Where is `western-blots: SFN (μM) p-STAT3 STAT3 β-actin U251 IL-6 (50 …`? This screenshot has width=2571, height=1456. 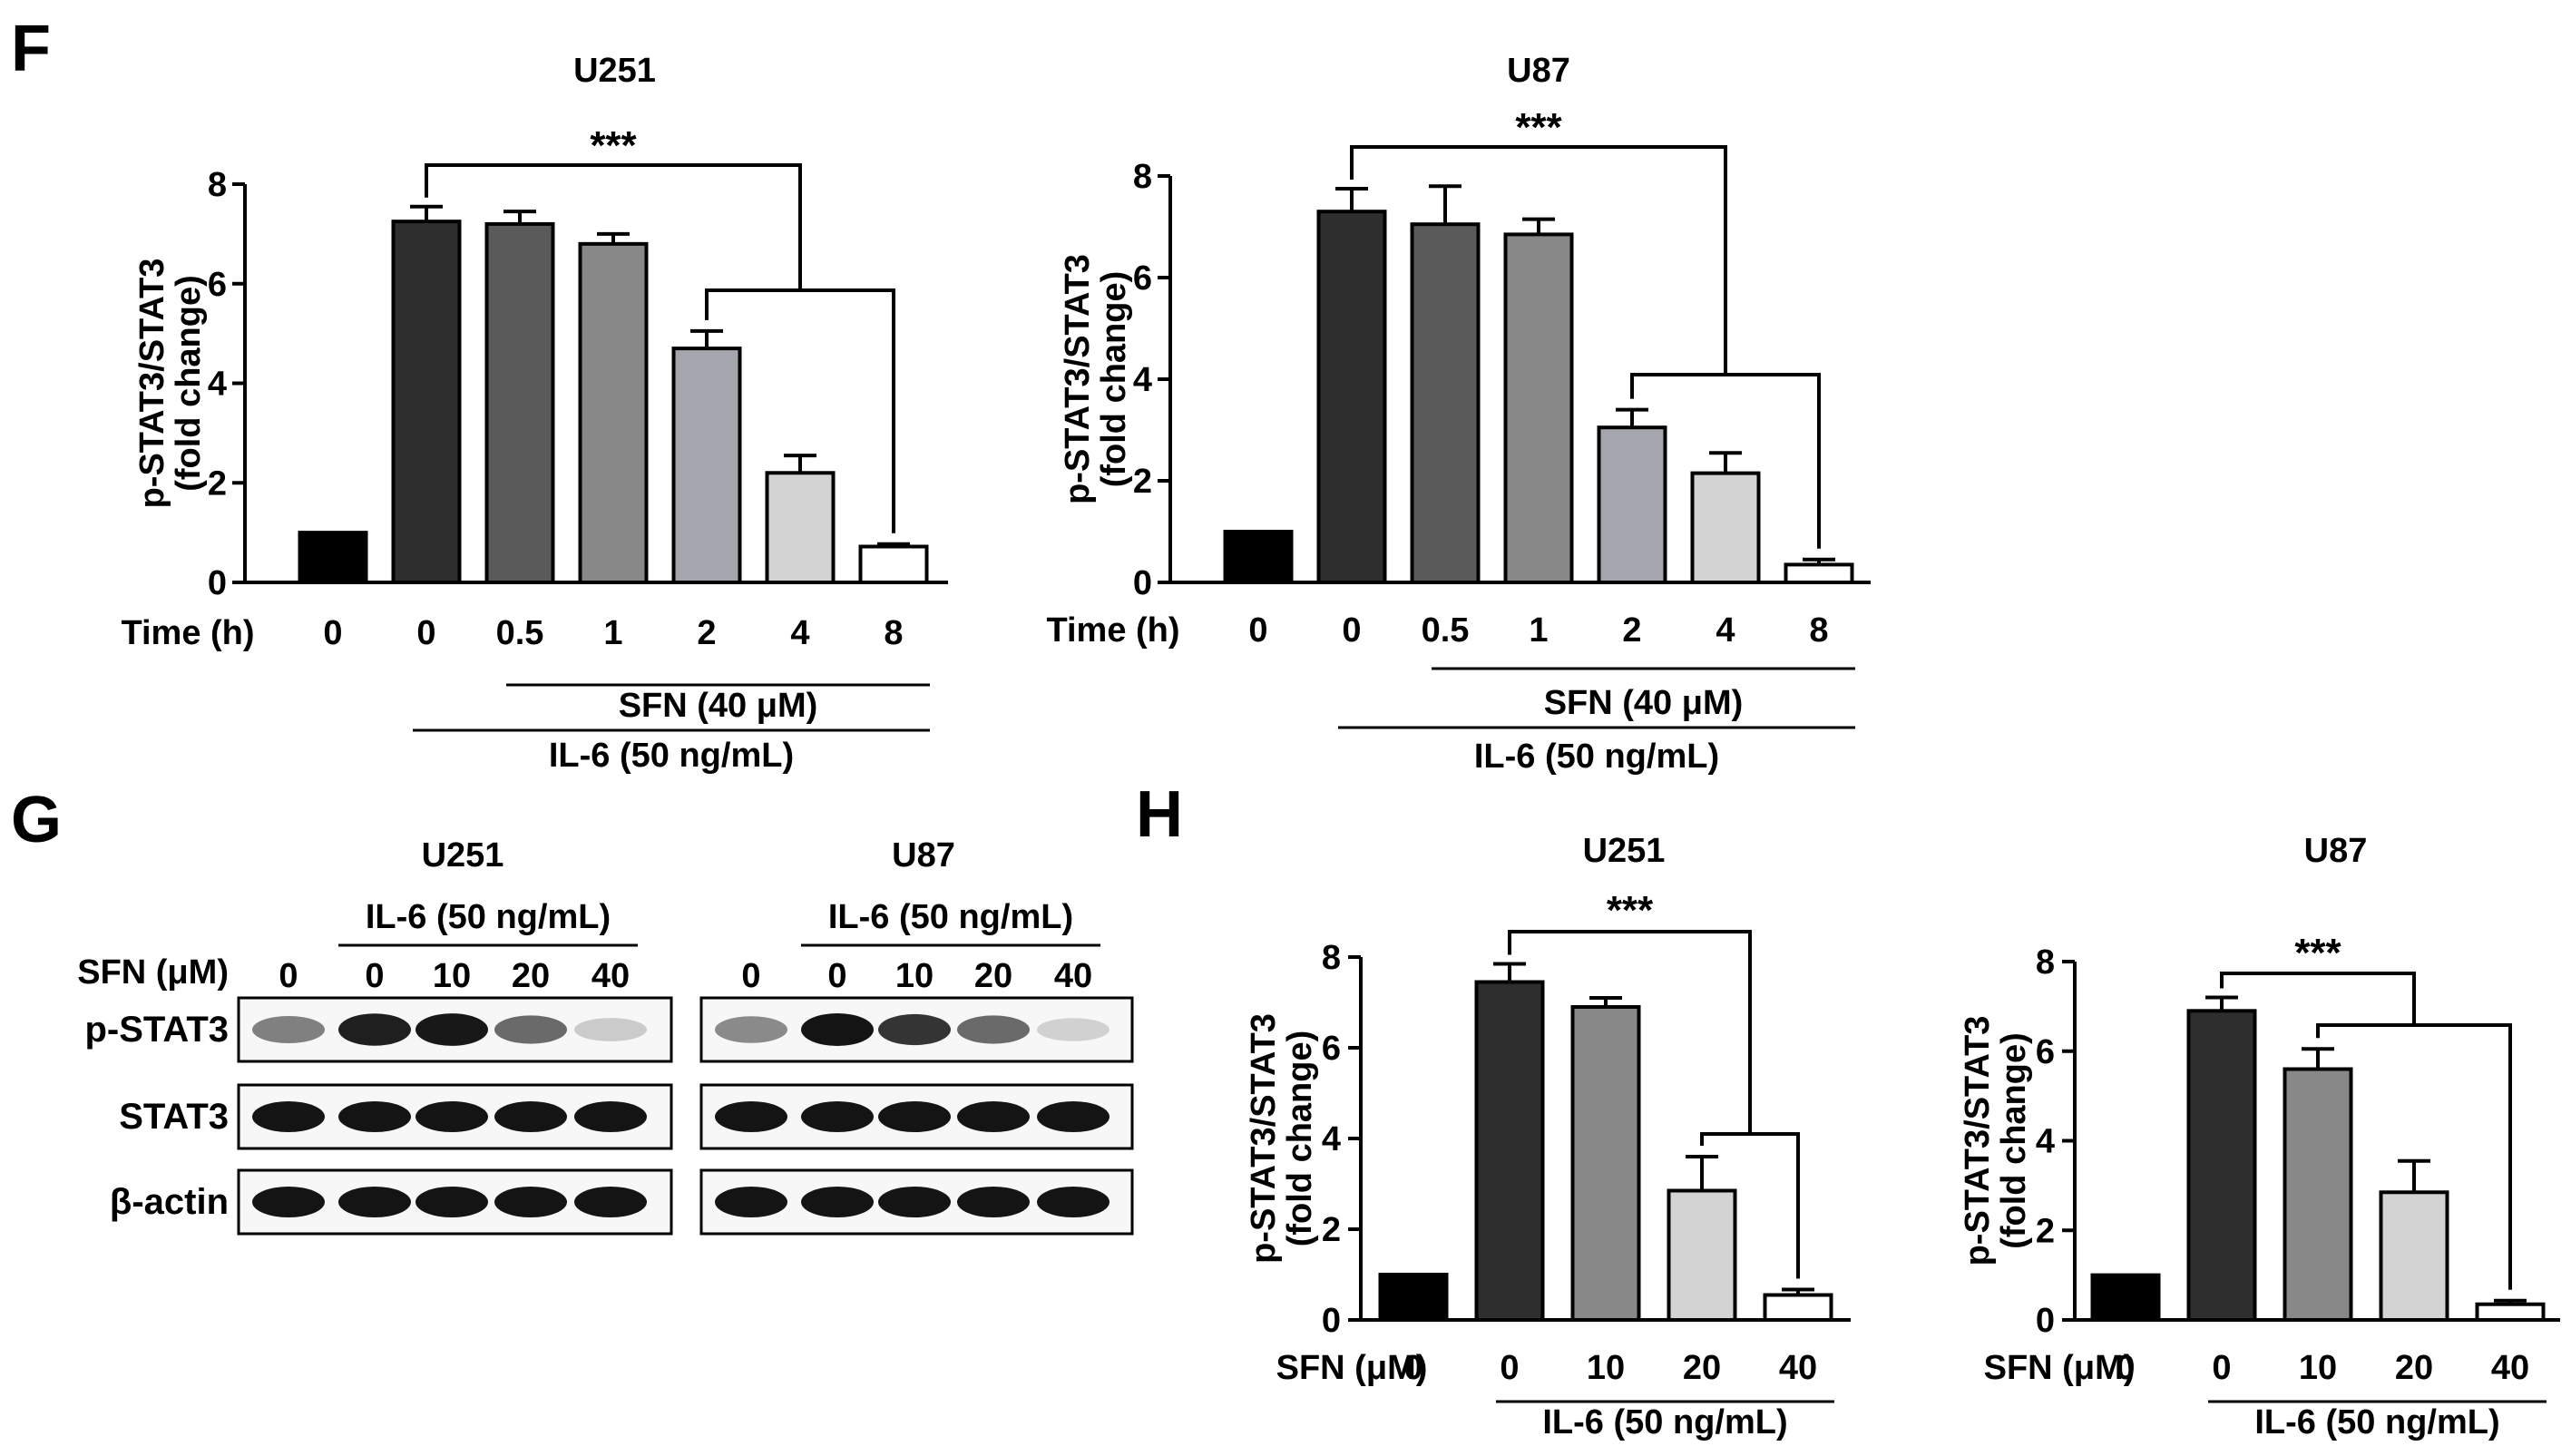
western-blots: SFN (μM) p-STAT3 STAT3 β-actin U251 IL-6 (50 … is located at coordinates (605, 1036).